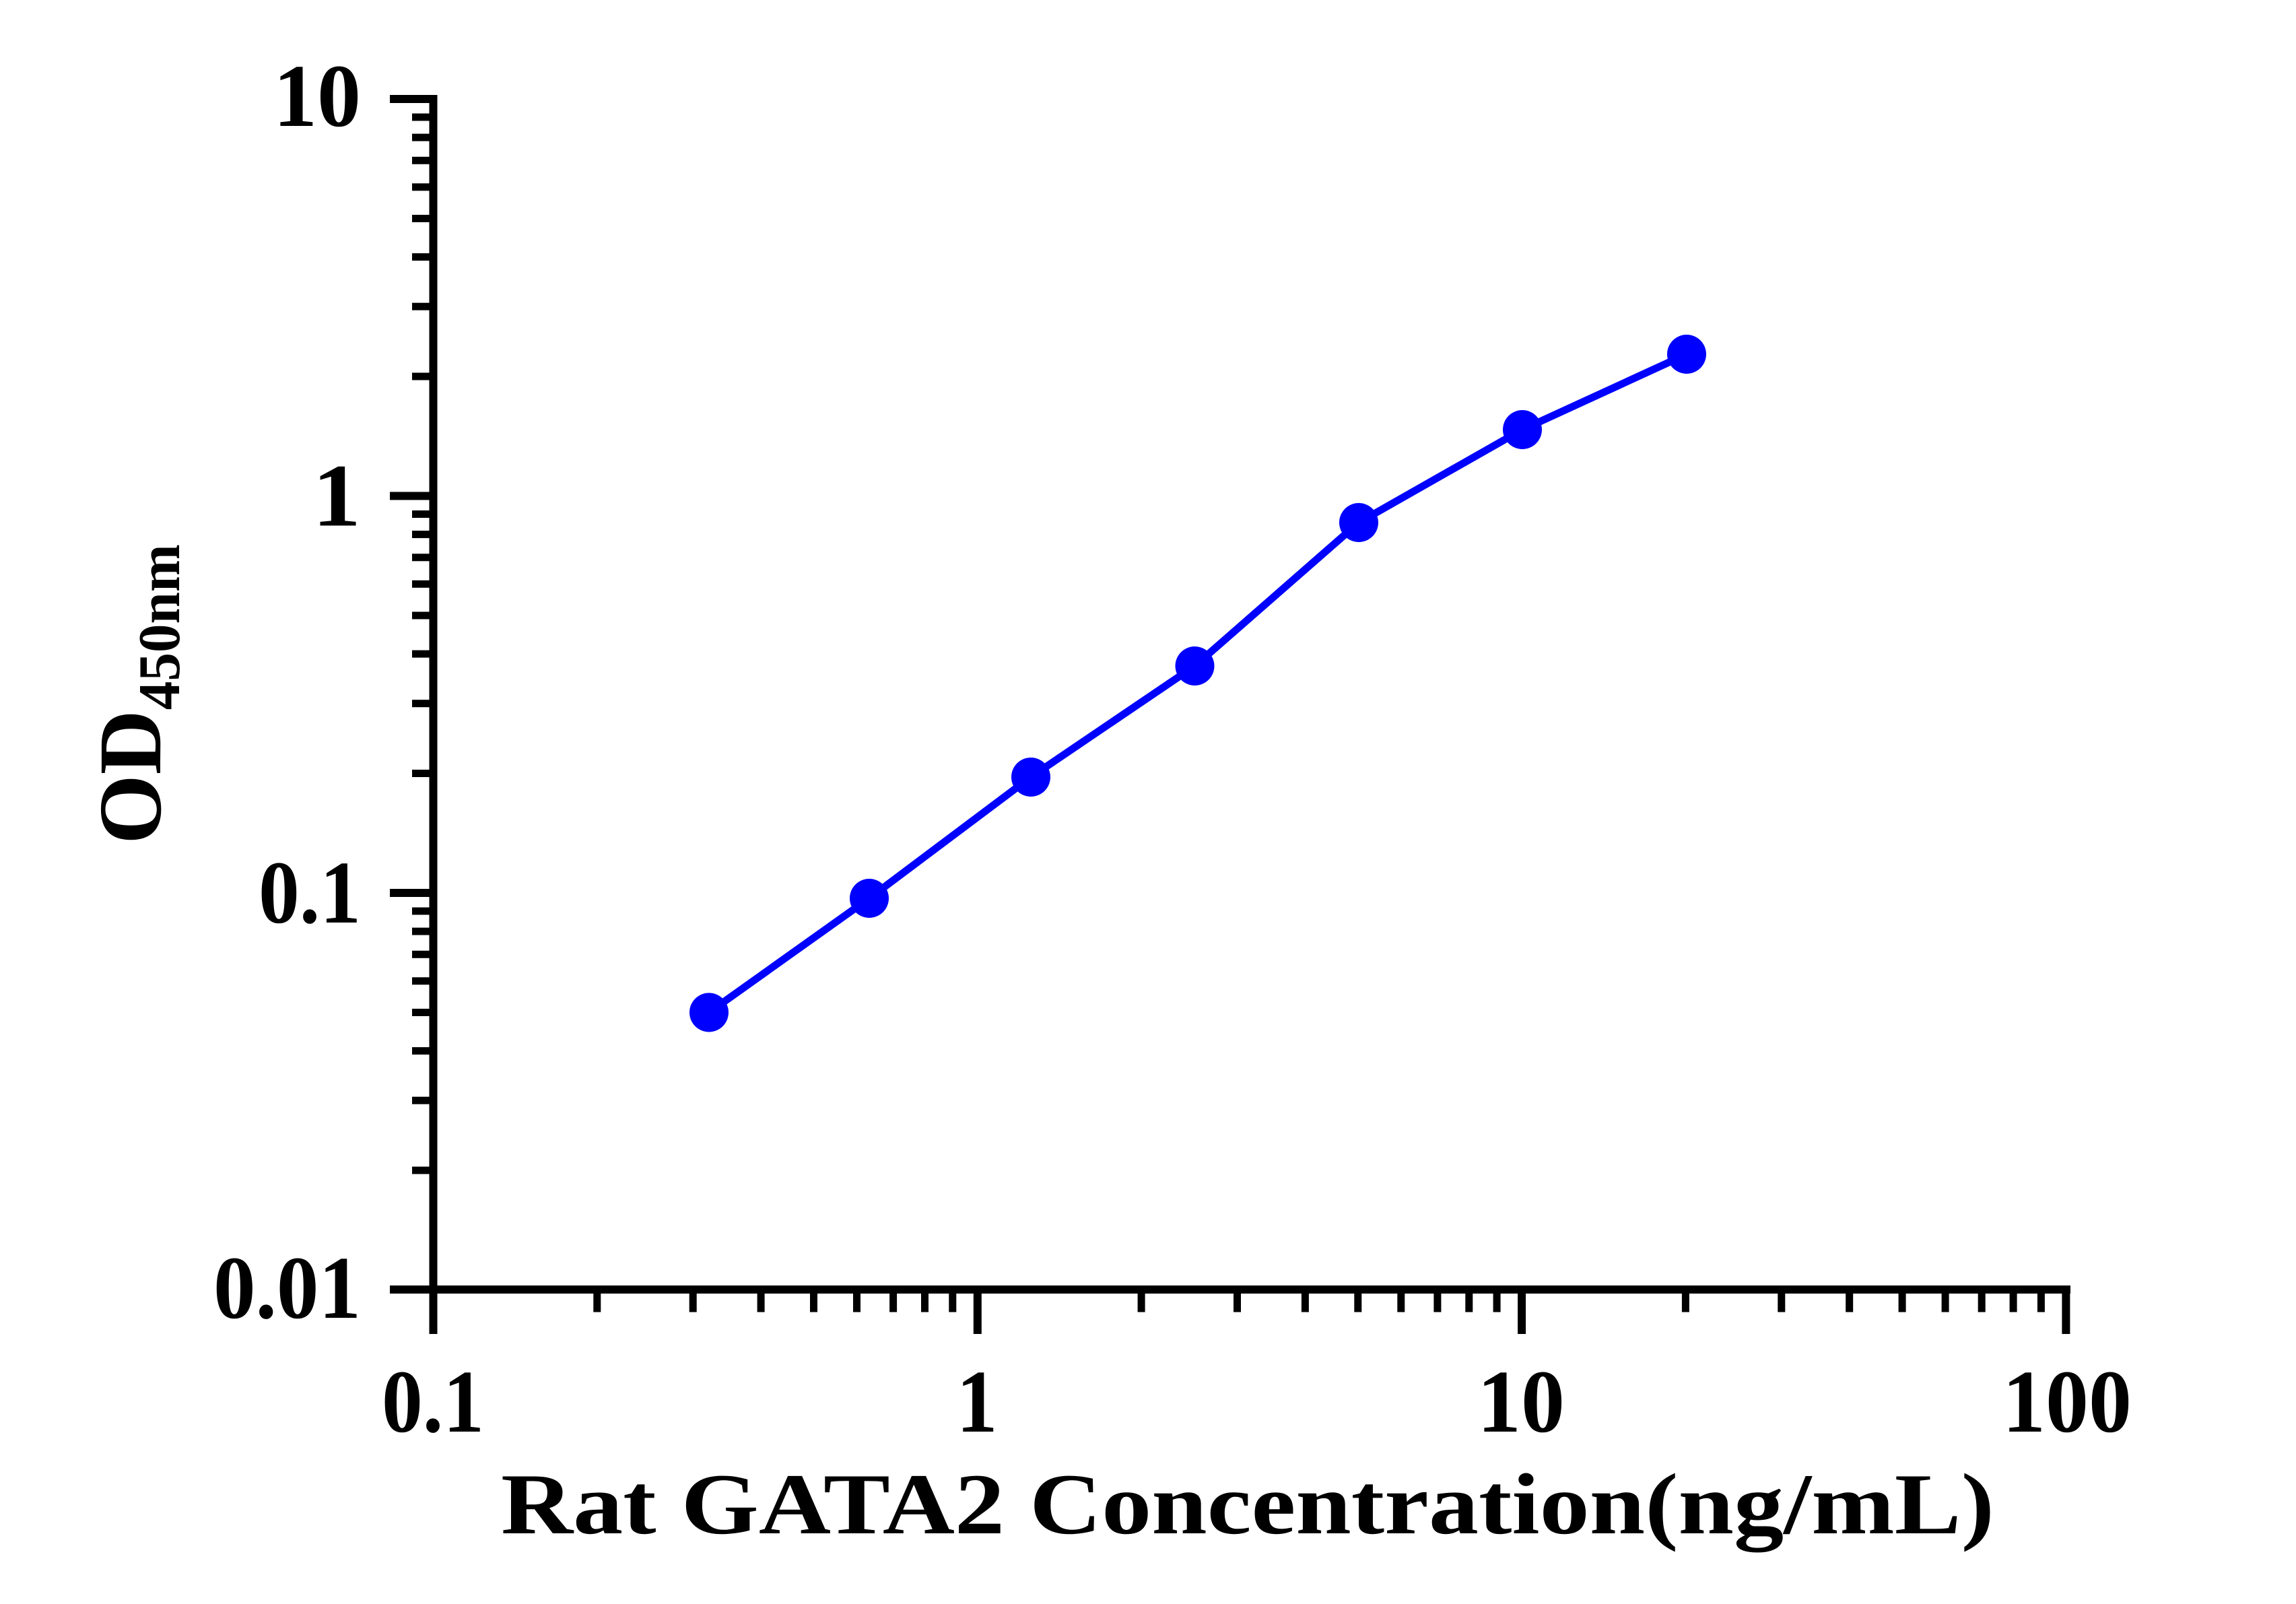 The width and height of the screenshot is (2296, 1604). Describe the element at coordinates (2067, 1401) in the screenshot. I see `svg-text: 100` at that location.